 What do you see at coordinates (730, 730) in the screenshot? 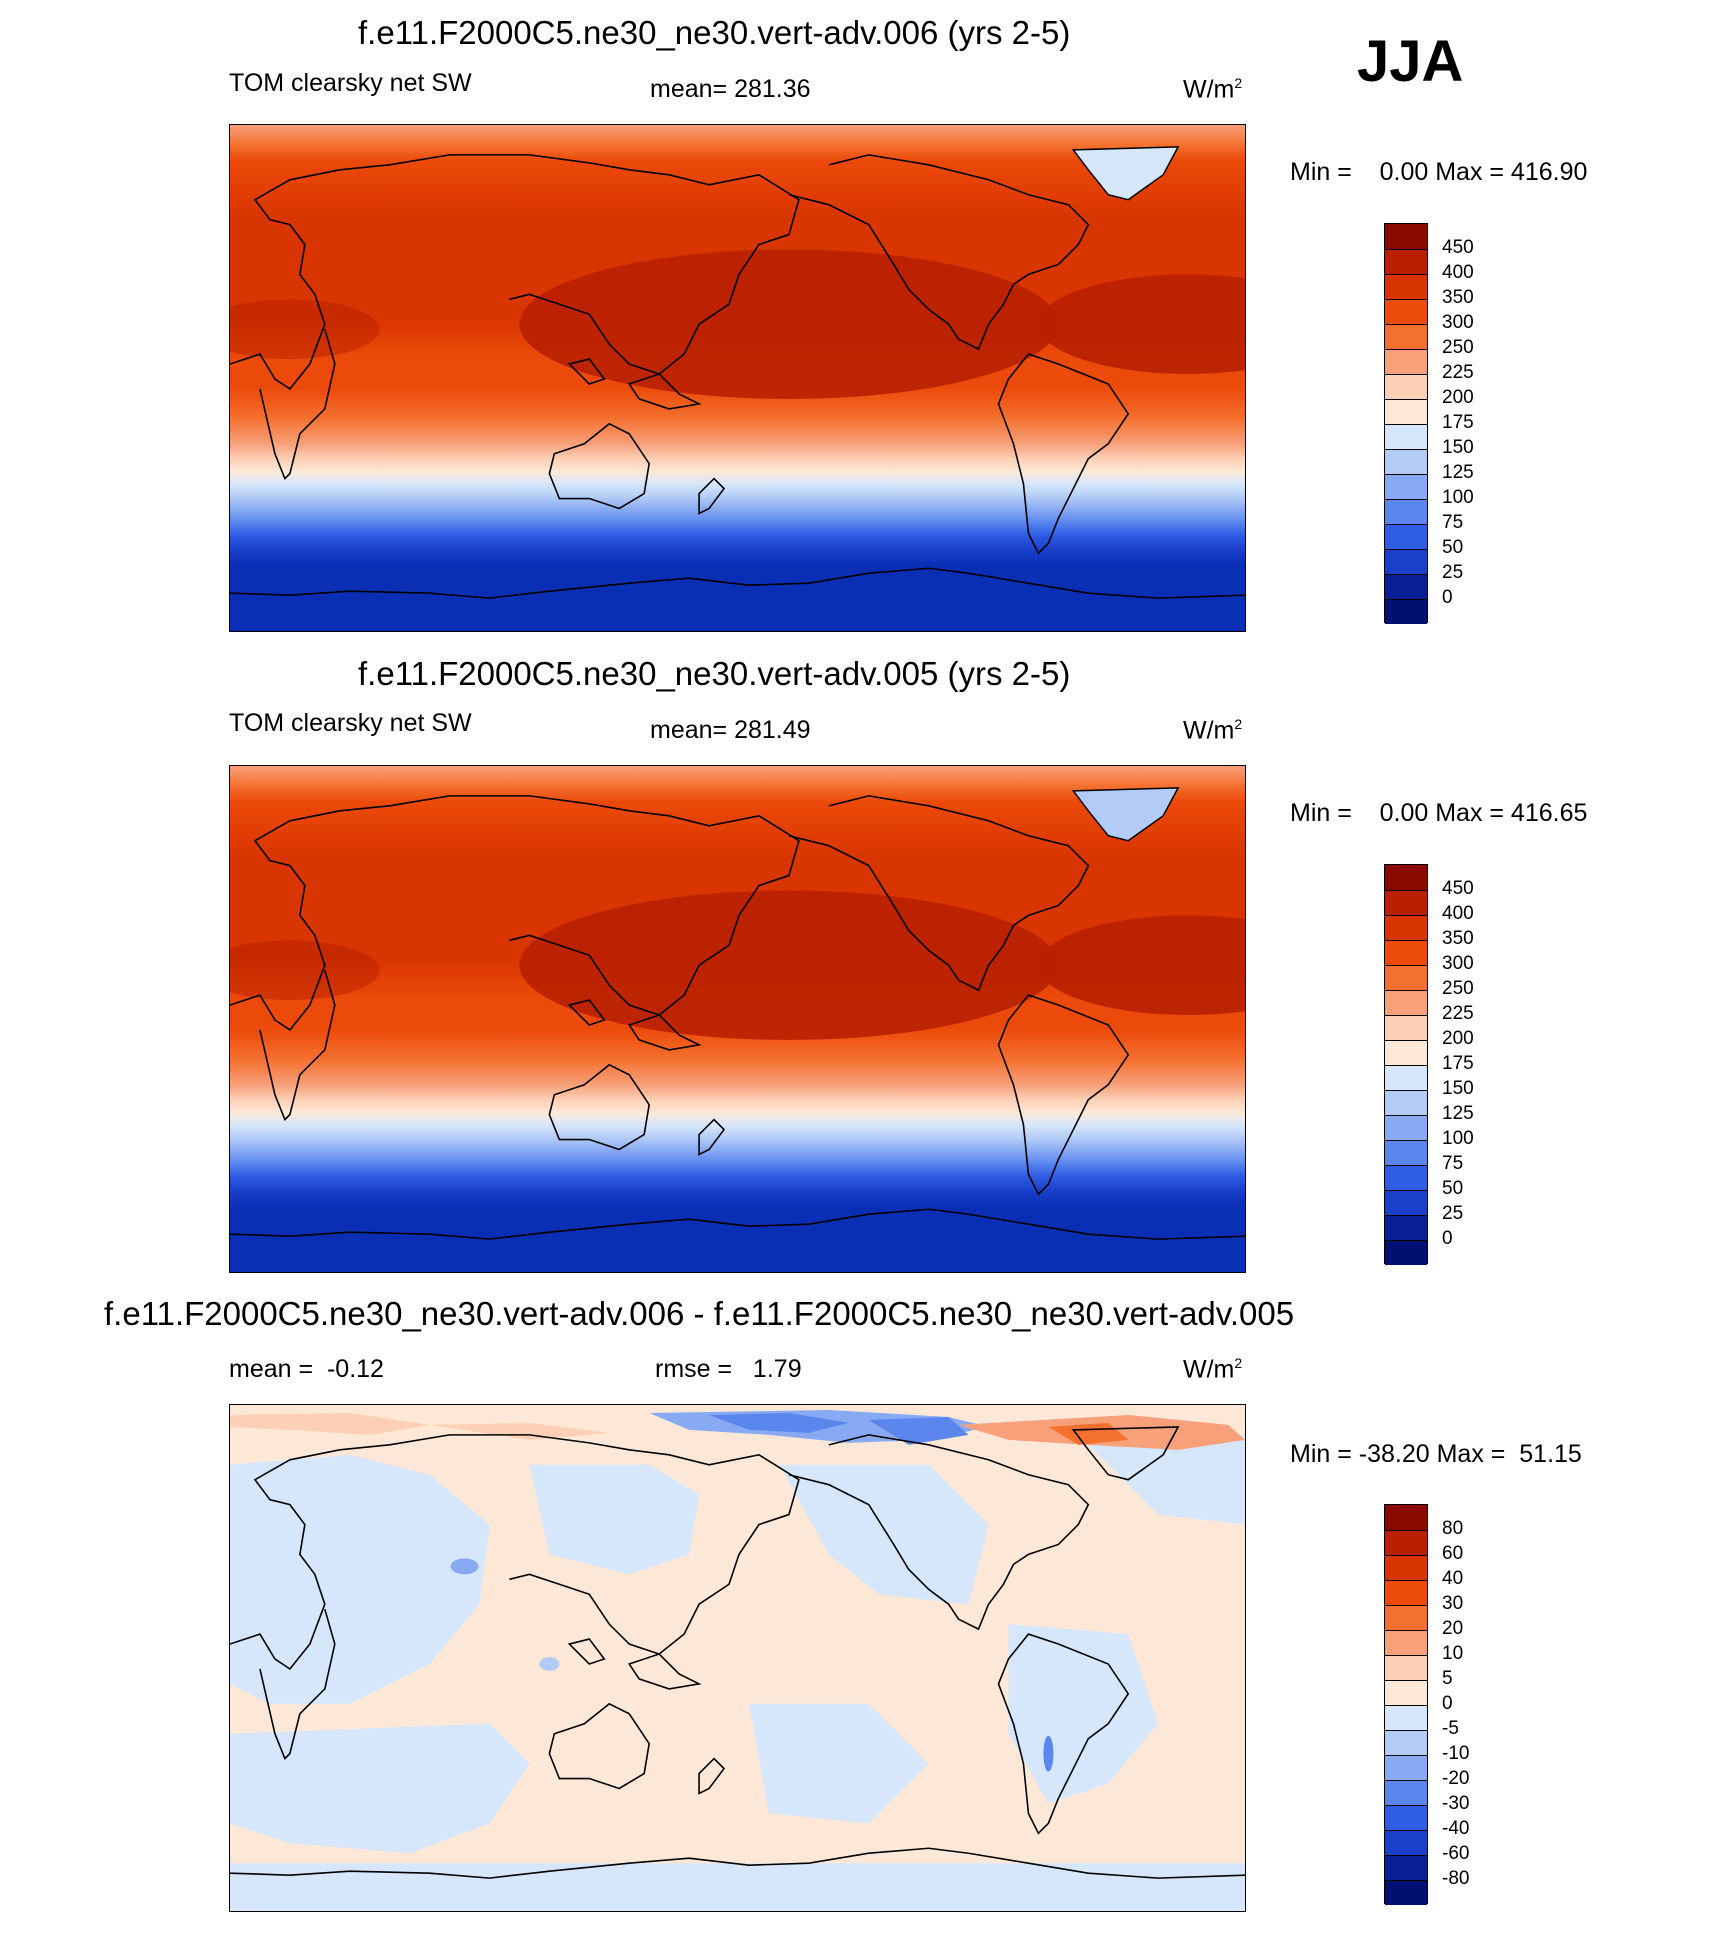
I see `mean-label: mean= 281.49` at bounding box center [730, 730].